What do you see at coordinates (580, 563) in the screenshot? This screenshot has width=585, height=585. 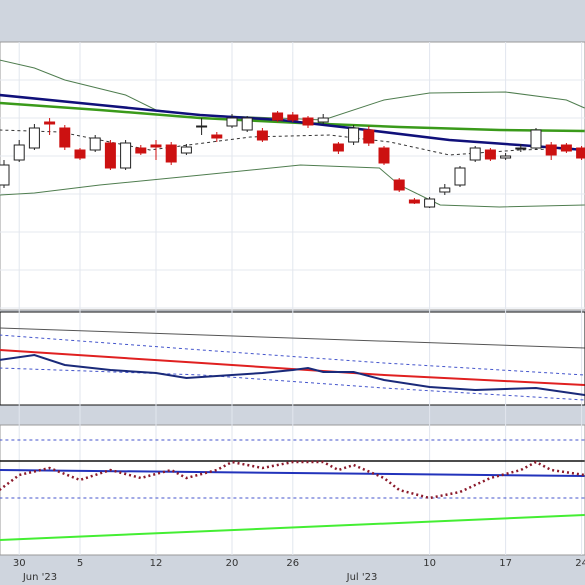 I see `x-tick-label: 24` at bounding box center [580, 563].